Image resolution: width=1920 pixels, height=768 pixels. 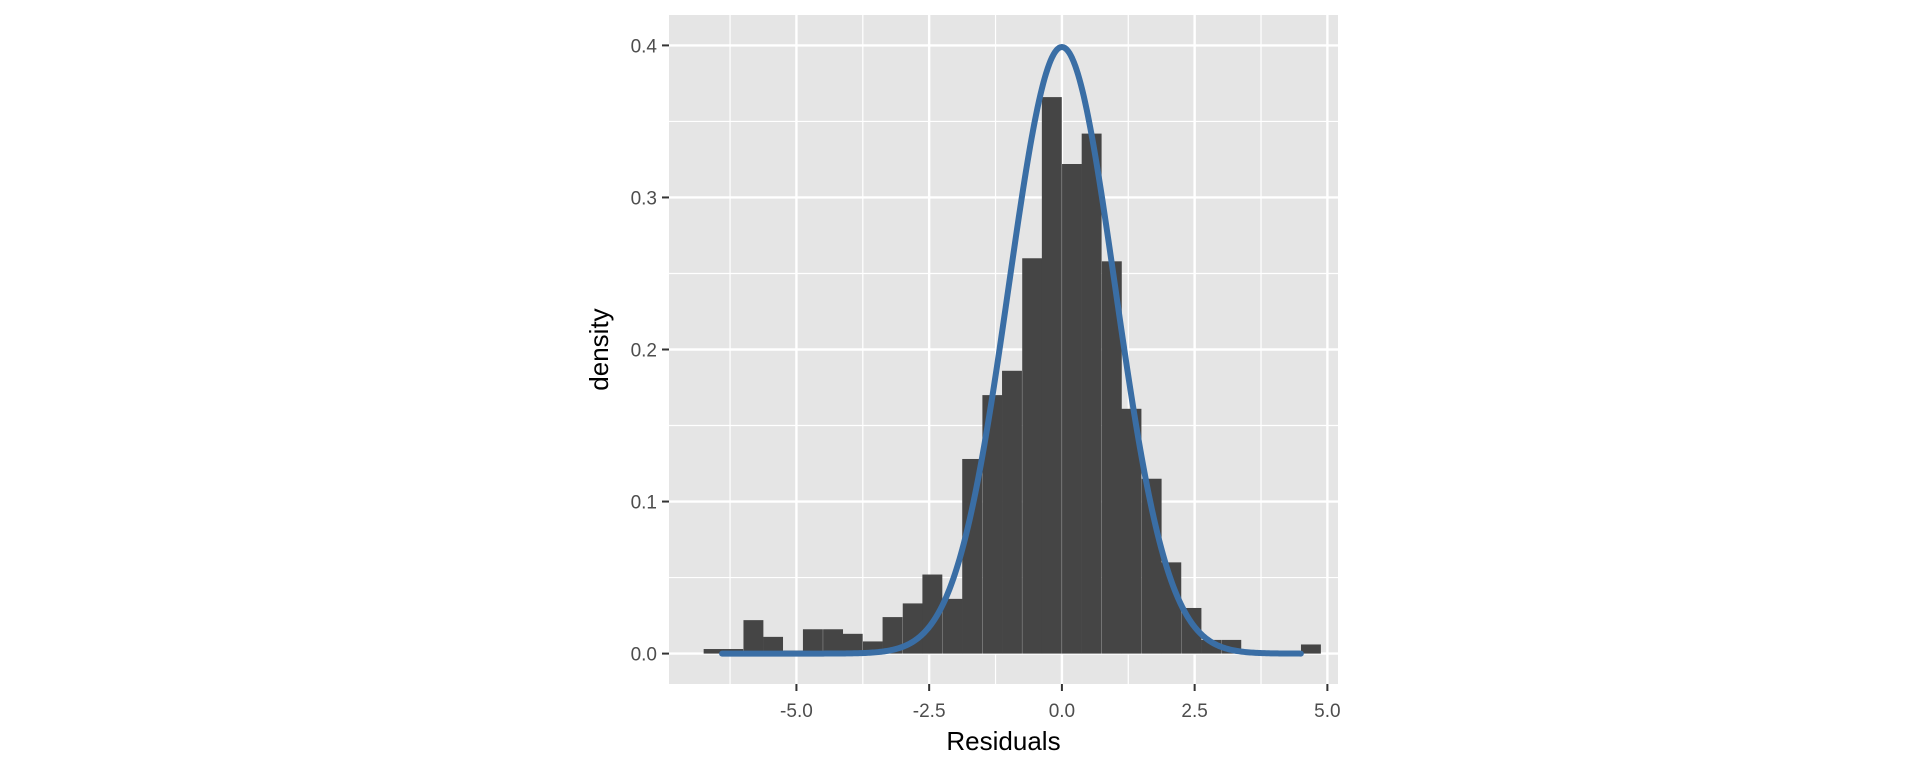 What do you see at coordinates (644, 503) in the screenshot?
I see `y-tick-label: 0.1` at bounding box center [644, 503].